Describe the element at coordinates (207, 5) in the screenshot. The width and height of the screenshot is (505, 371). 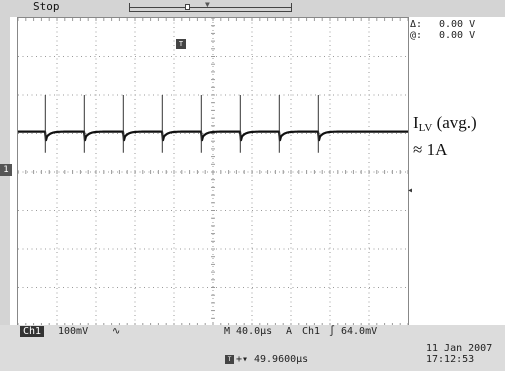
I see `trigger-position-arrow-icon: ▼` at that location.